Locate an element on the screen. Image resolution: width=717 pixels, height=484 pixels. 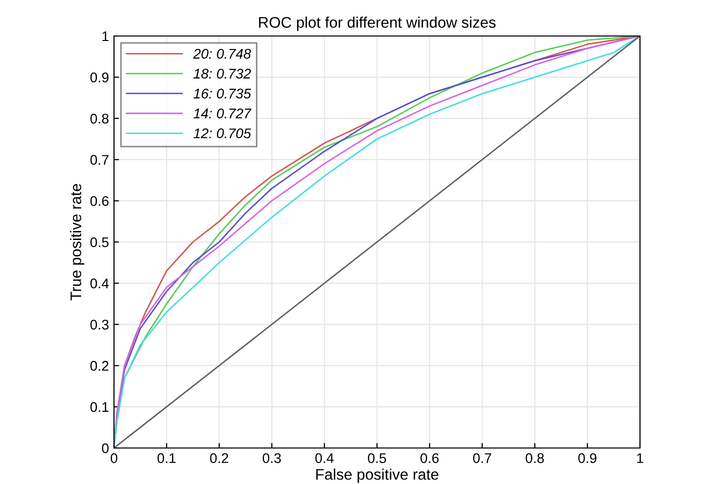
y-tick-label: 0 is located at coordinates (105, 448).